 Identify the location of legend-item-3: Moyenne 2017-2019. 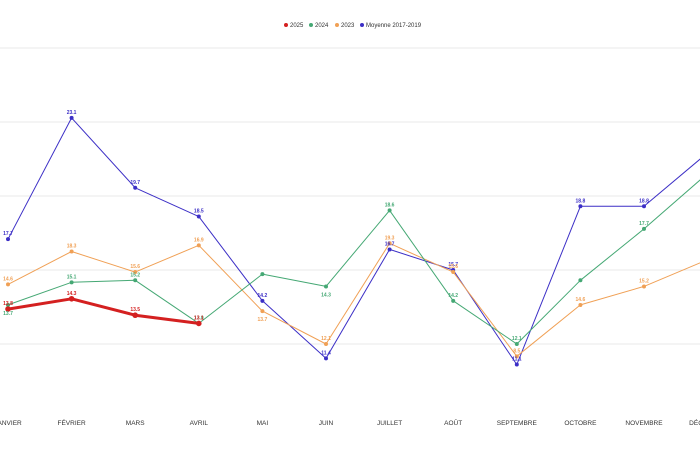
(391, 26).